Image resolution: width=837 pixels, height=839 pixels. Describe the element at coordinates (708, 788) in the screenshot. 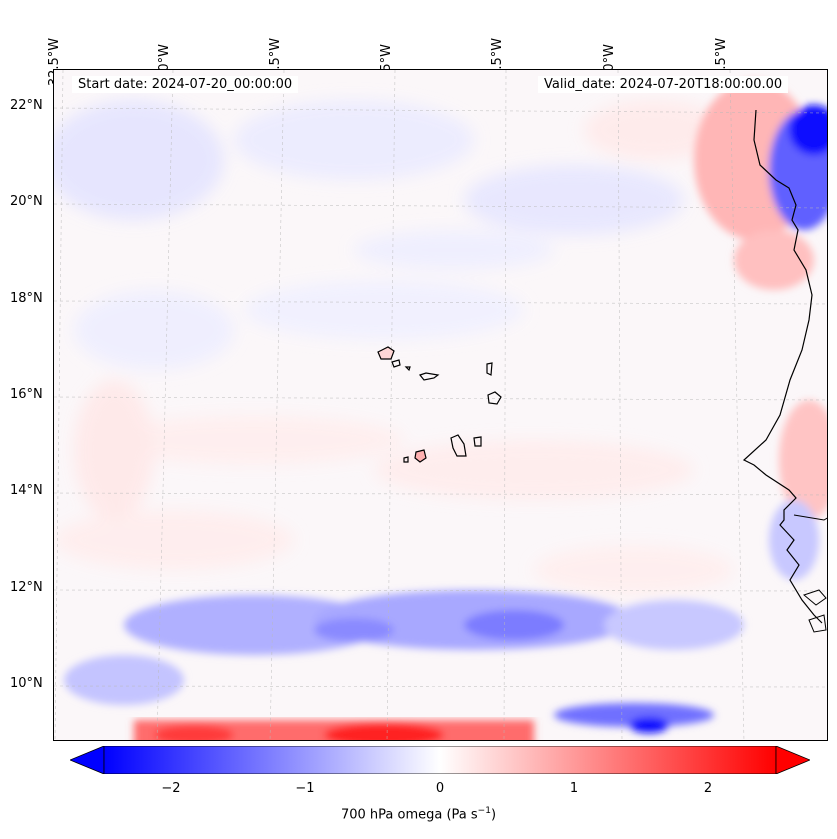

I see `colorbar-tick-2: 2` at that location.